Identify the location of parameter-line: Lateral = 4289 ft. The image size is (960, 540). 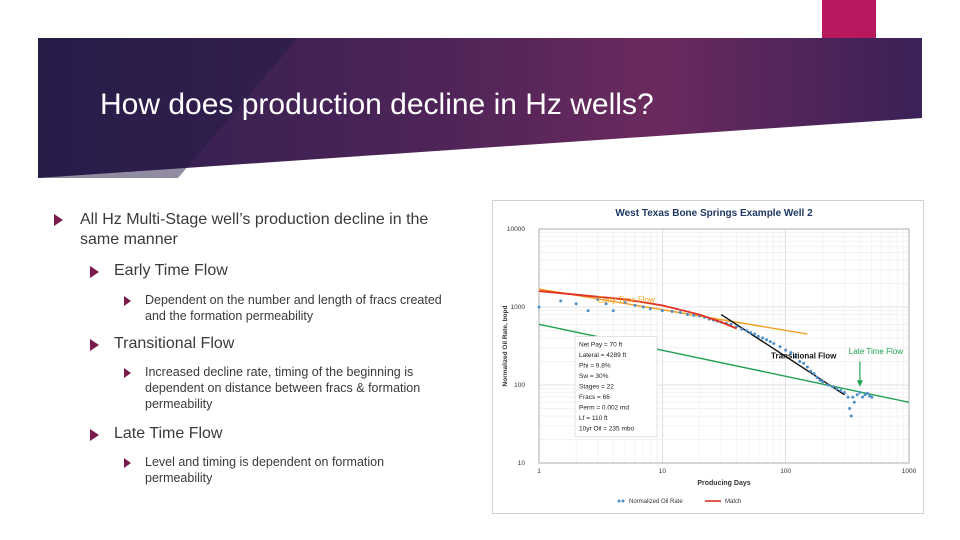
(602, 355).